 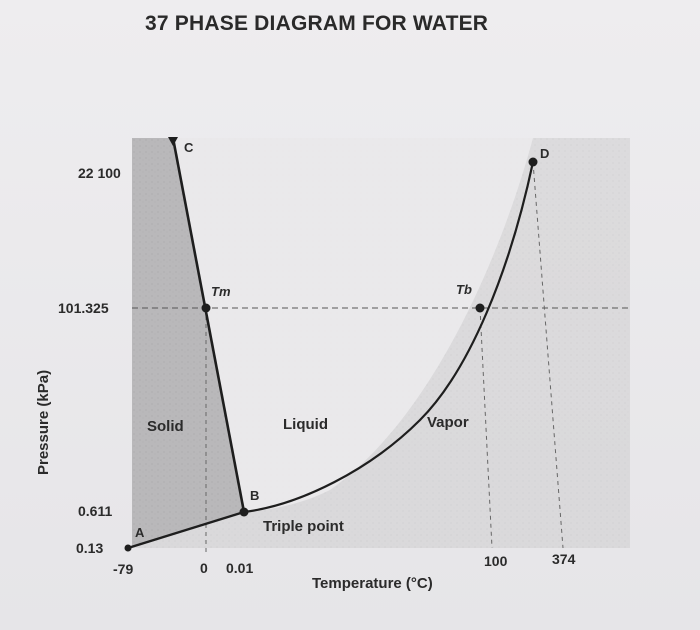 I want to click on point-c-marker, so click(x=173, y=141).